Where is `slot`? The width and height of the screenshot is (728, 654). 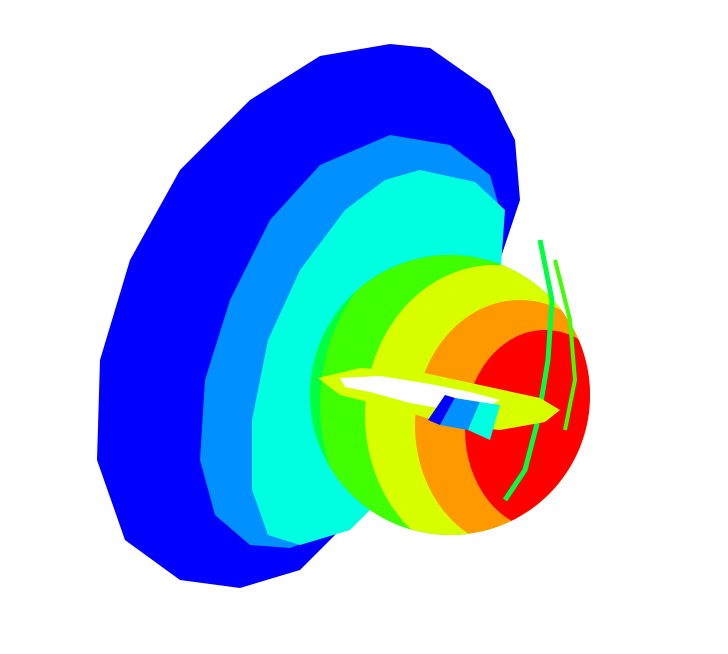 slot is located at coordinates (439, 404).